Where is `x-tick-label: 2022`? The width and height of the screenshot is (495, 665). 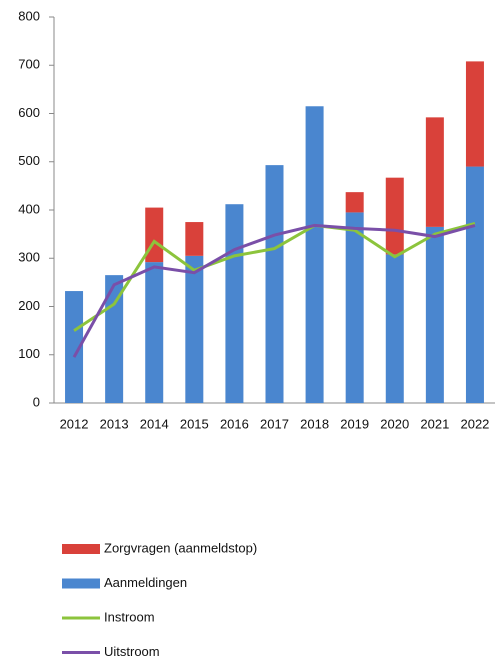
x-tick-label: 2022 is located at coordinates (474, 423).